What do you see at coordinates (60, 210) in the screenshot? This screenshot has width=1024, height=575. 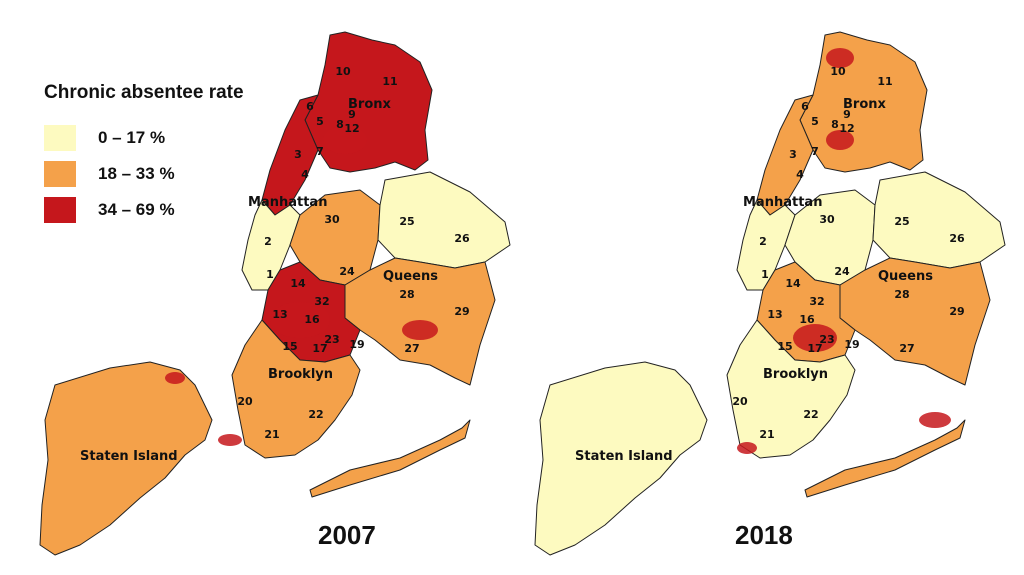 I see `legend-swatch-high` at bounding box center [60, 210].